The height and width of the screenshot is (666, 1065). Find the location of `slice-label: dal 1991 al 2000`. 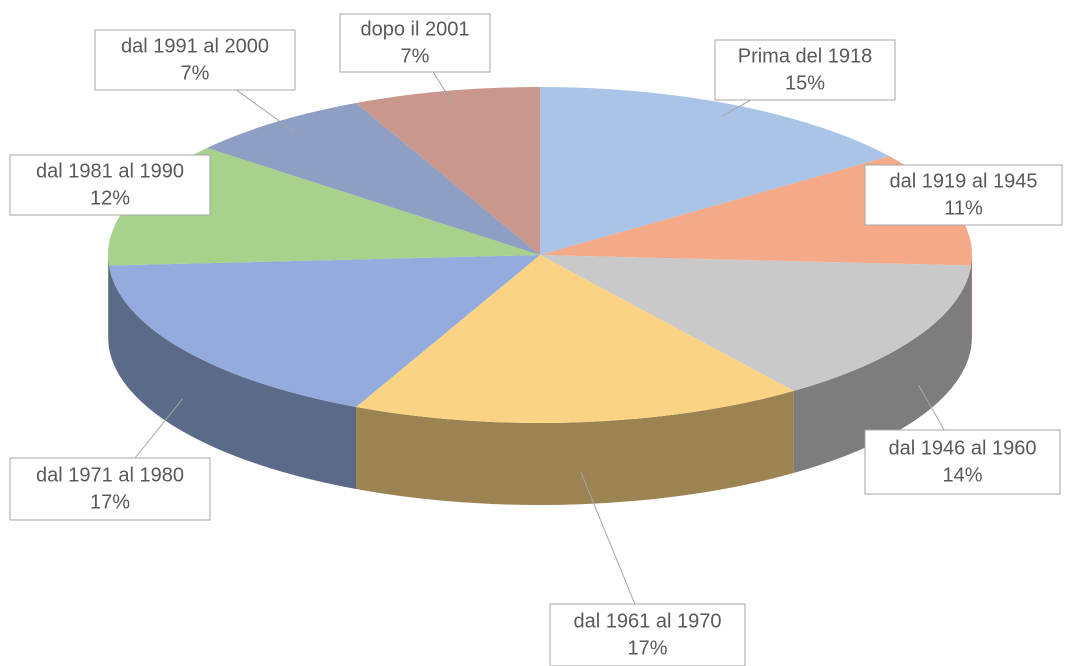

slice-label: dal 1991 al 2000 is located at coordinates (195, 46).